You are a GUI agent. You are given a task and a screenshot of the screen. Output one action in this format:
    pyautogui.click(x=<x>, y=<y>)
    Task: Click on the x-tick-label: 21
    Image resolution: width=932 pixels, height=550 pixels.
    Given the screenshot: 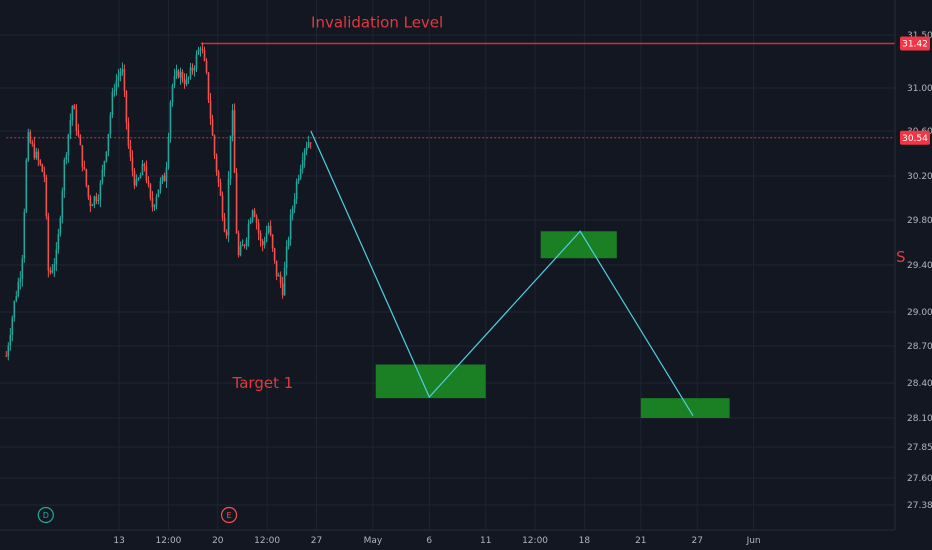 What is the action you would take?
    pyautogui.click(x=640, y=541)
    